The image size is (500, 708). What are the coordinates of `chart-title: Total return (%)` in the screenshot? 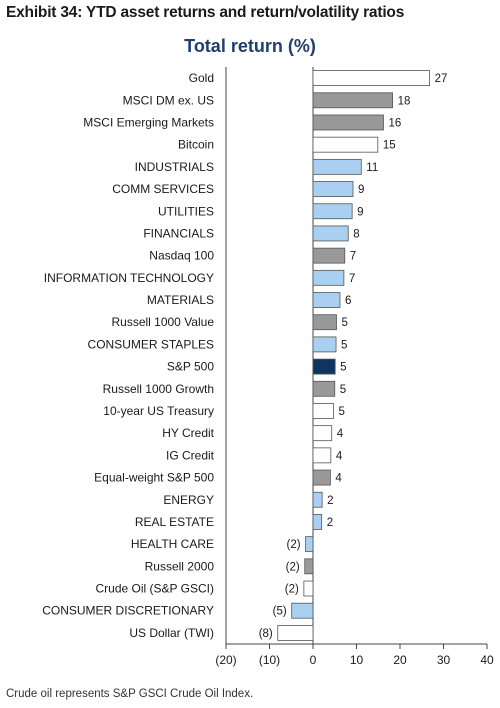 It's located at (250, 46).